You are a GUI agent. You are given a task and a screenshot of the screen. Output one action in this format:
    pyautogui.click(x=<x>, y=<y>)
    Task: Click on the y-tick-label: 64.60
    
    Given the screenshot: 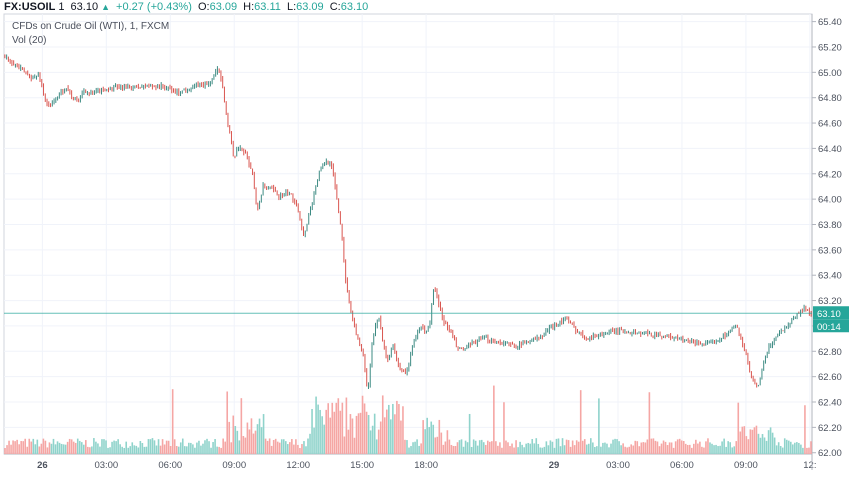 What is the action you would take?
    pyautogui.click(x=830, y=124)
    